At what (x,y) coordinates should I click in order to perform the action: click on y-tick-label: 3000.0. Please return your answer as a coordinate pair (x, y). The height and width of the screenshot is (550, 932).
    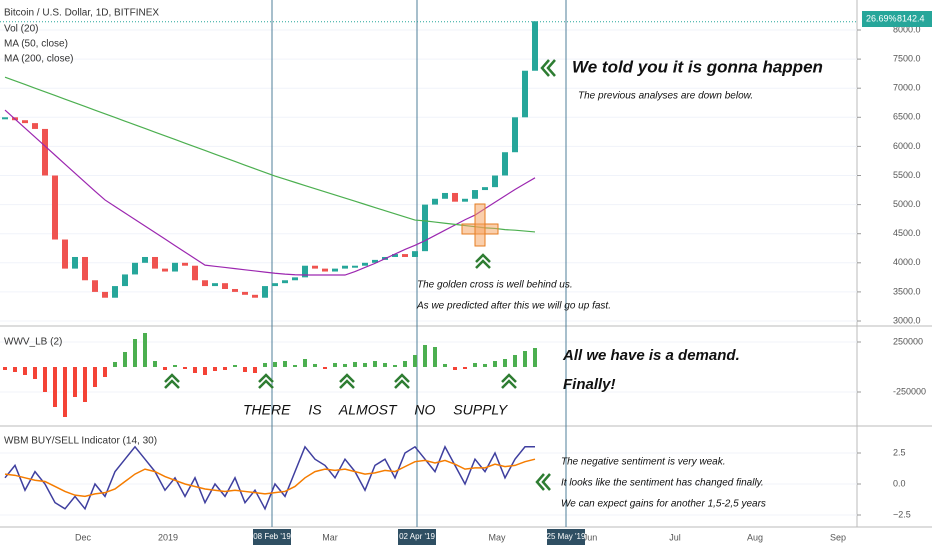
    Looking at the image, I should click on (907, 320).